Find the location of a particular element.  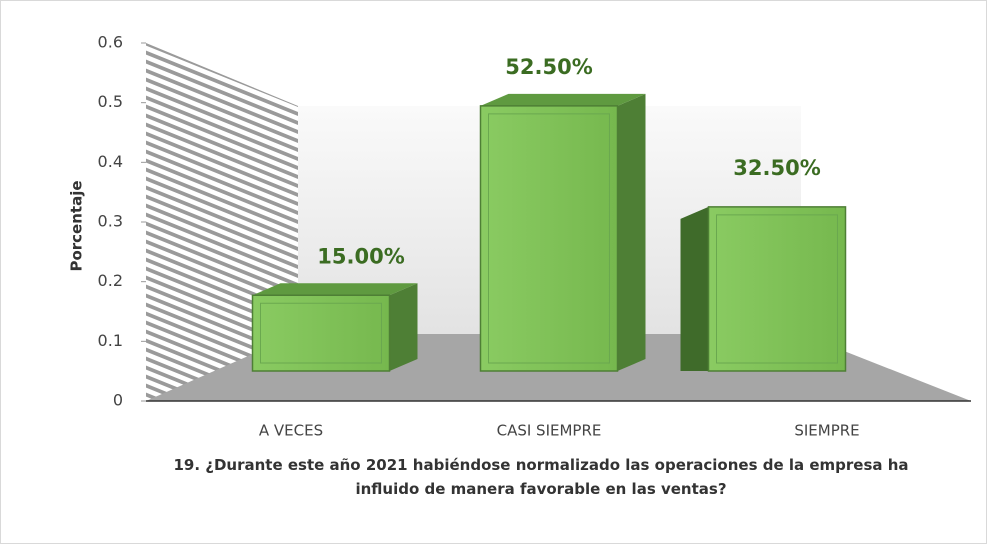

y-tick-label: 0.2 is located at coordinates (110, 280).